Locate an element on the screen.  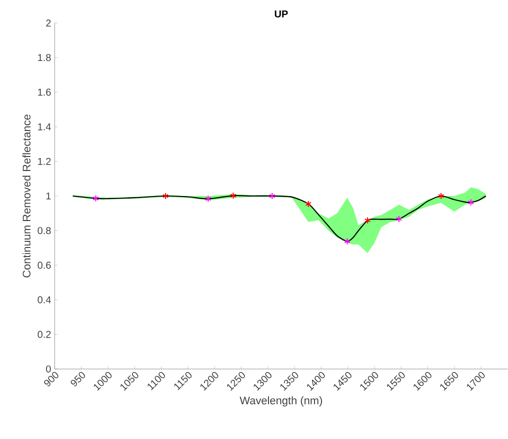
y-tick-label: 1.8 is located at coordinates (44, 58).